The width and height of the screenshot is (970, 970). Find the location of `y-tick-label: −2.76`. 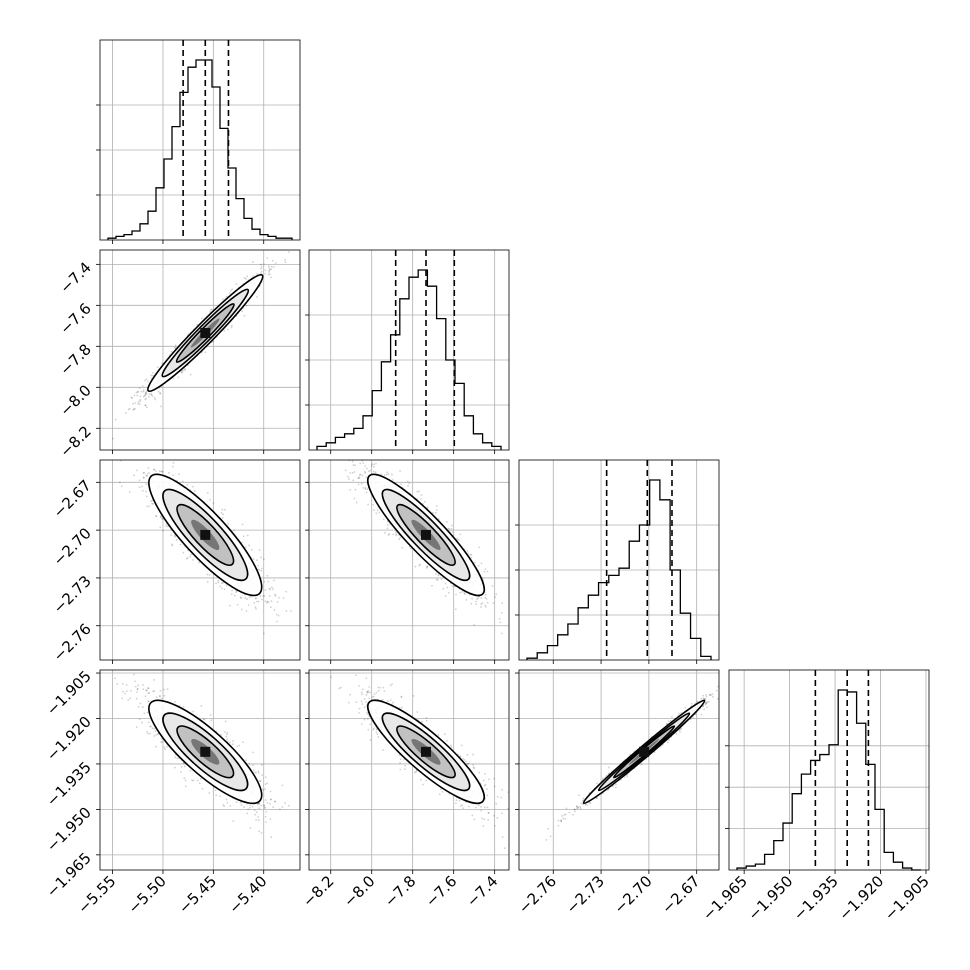

y-tick-label: −2.76 is located at coordinates (72, 642).